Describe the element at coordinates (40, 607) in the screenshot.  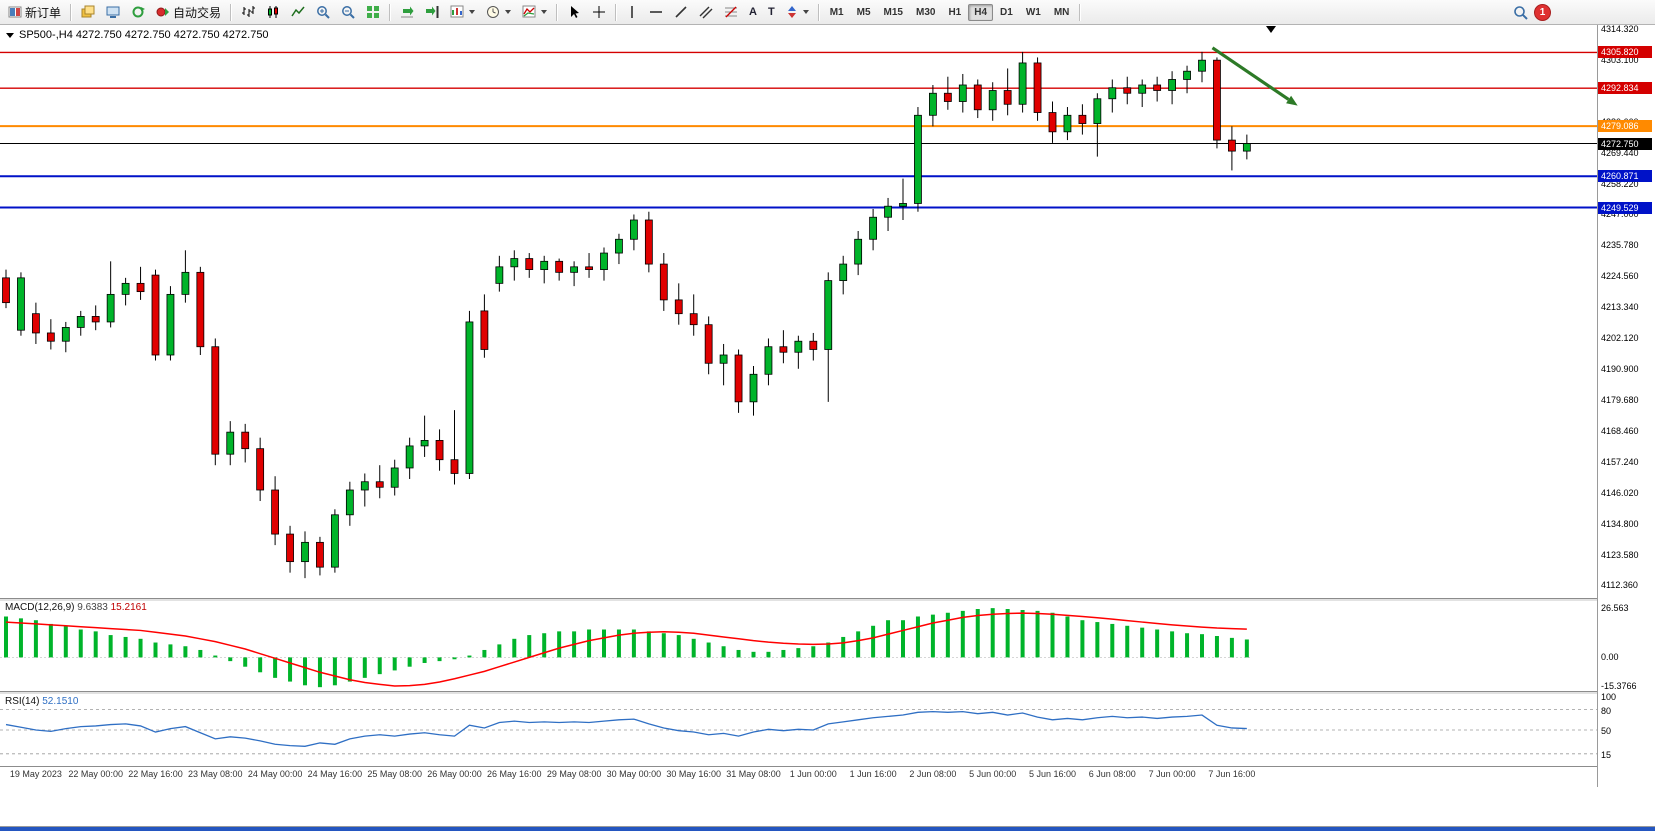
I see `macd-name: MACD(12,26,9)` at that location.